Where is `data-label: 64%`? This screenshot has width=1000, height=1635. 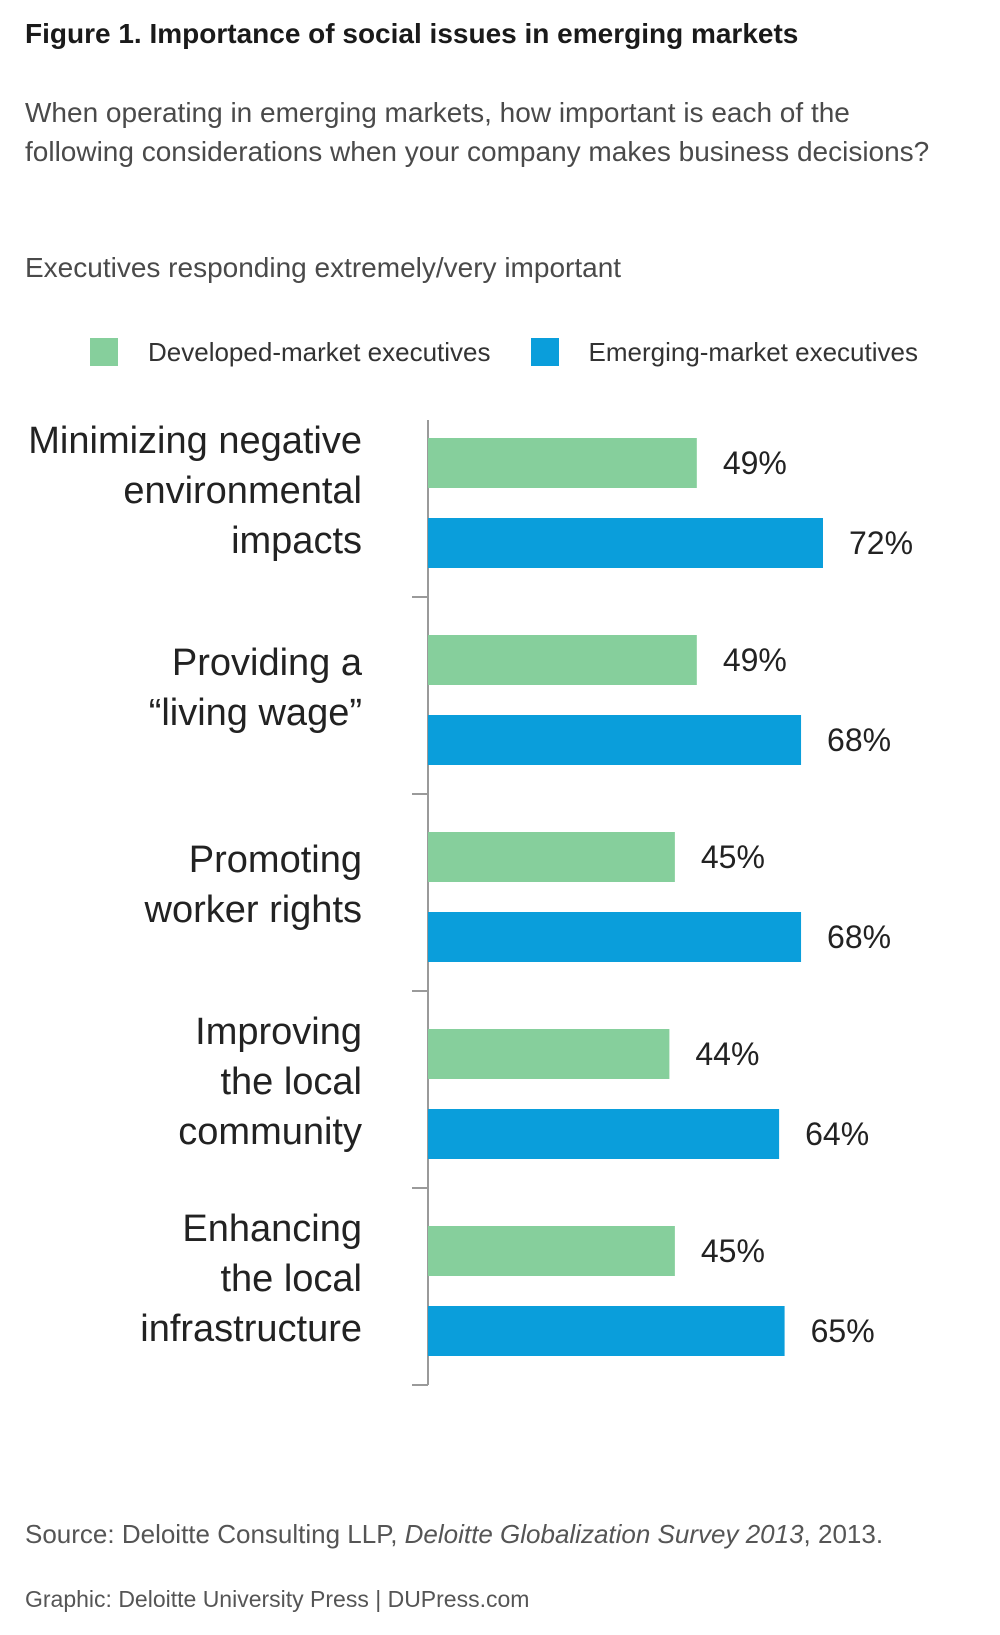 data-label: 64% is located at coordinates (837, 1134).